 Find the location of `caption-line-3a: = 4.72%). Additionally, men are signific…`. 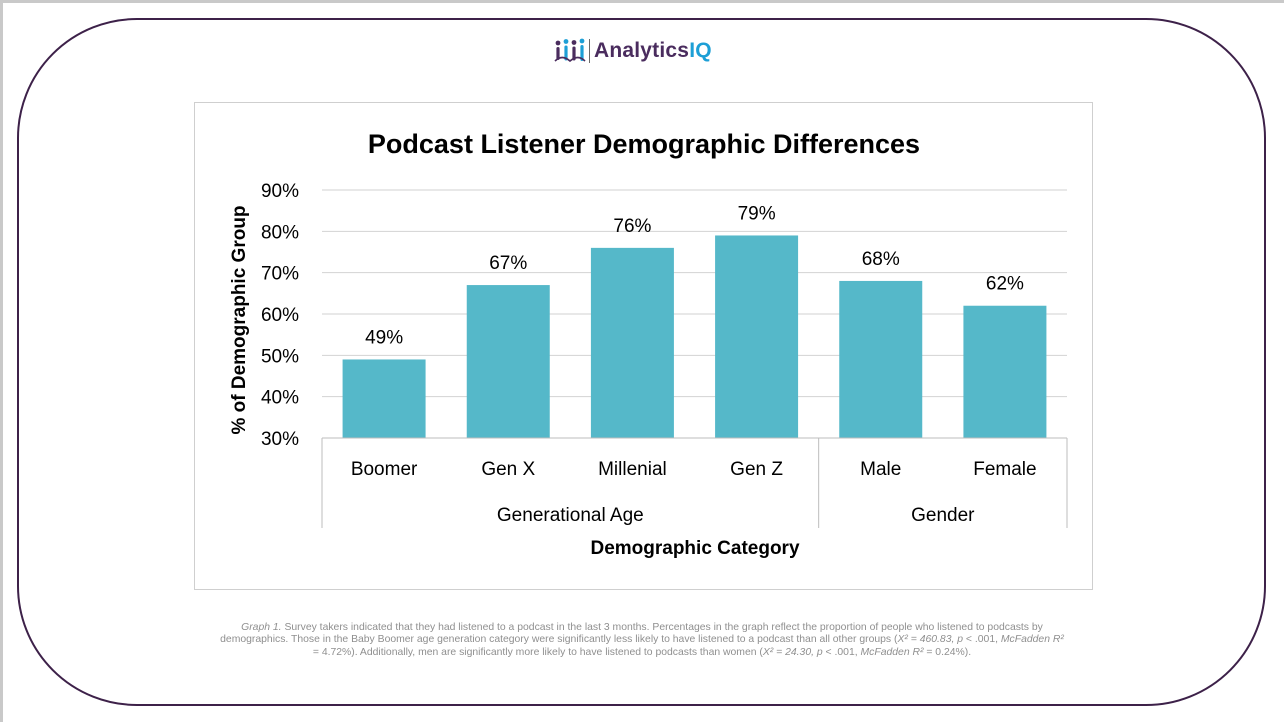

caption-line-3a: = 4.72%). Additionally, men are signific… is located at coordinates (537, 652).